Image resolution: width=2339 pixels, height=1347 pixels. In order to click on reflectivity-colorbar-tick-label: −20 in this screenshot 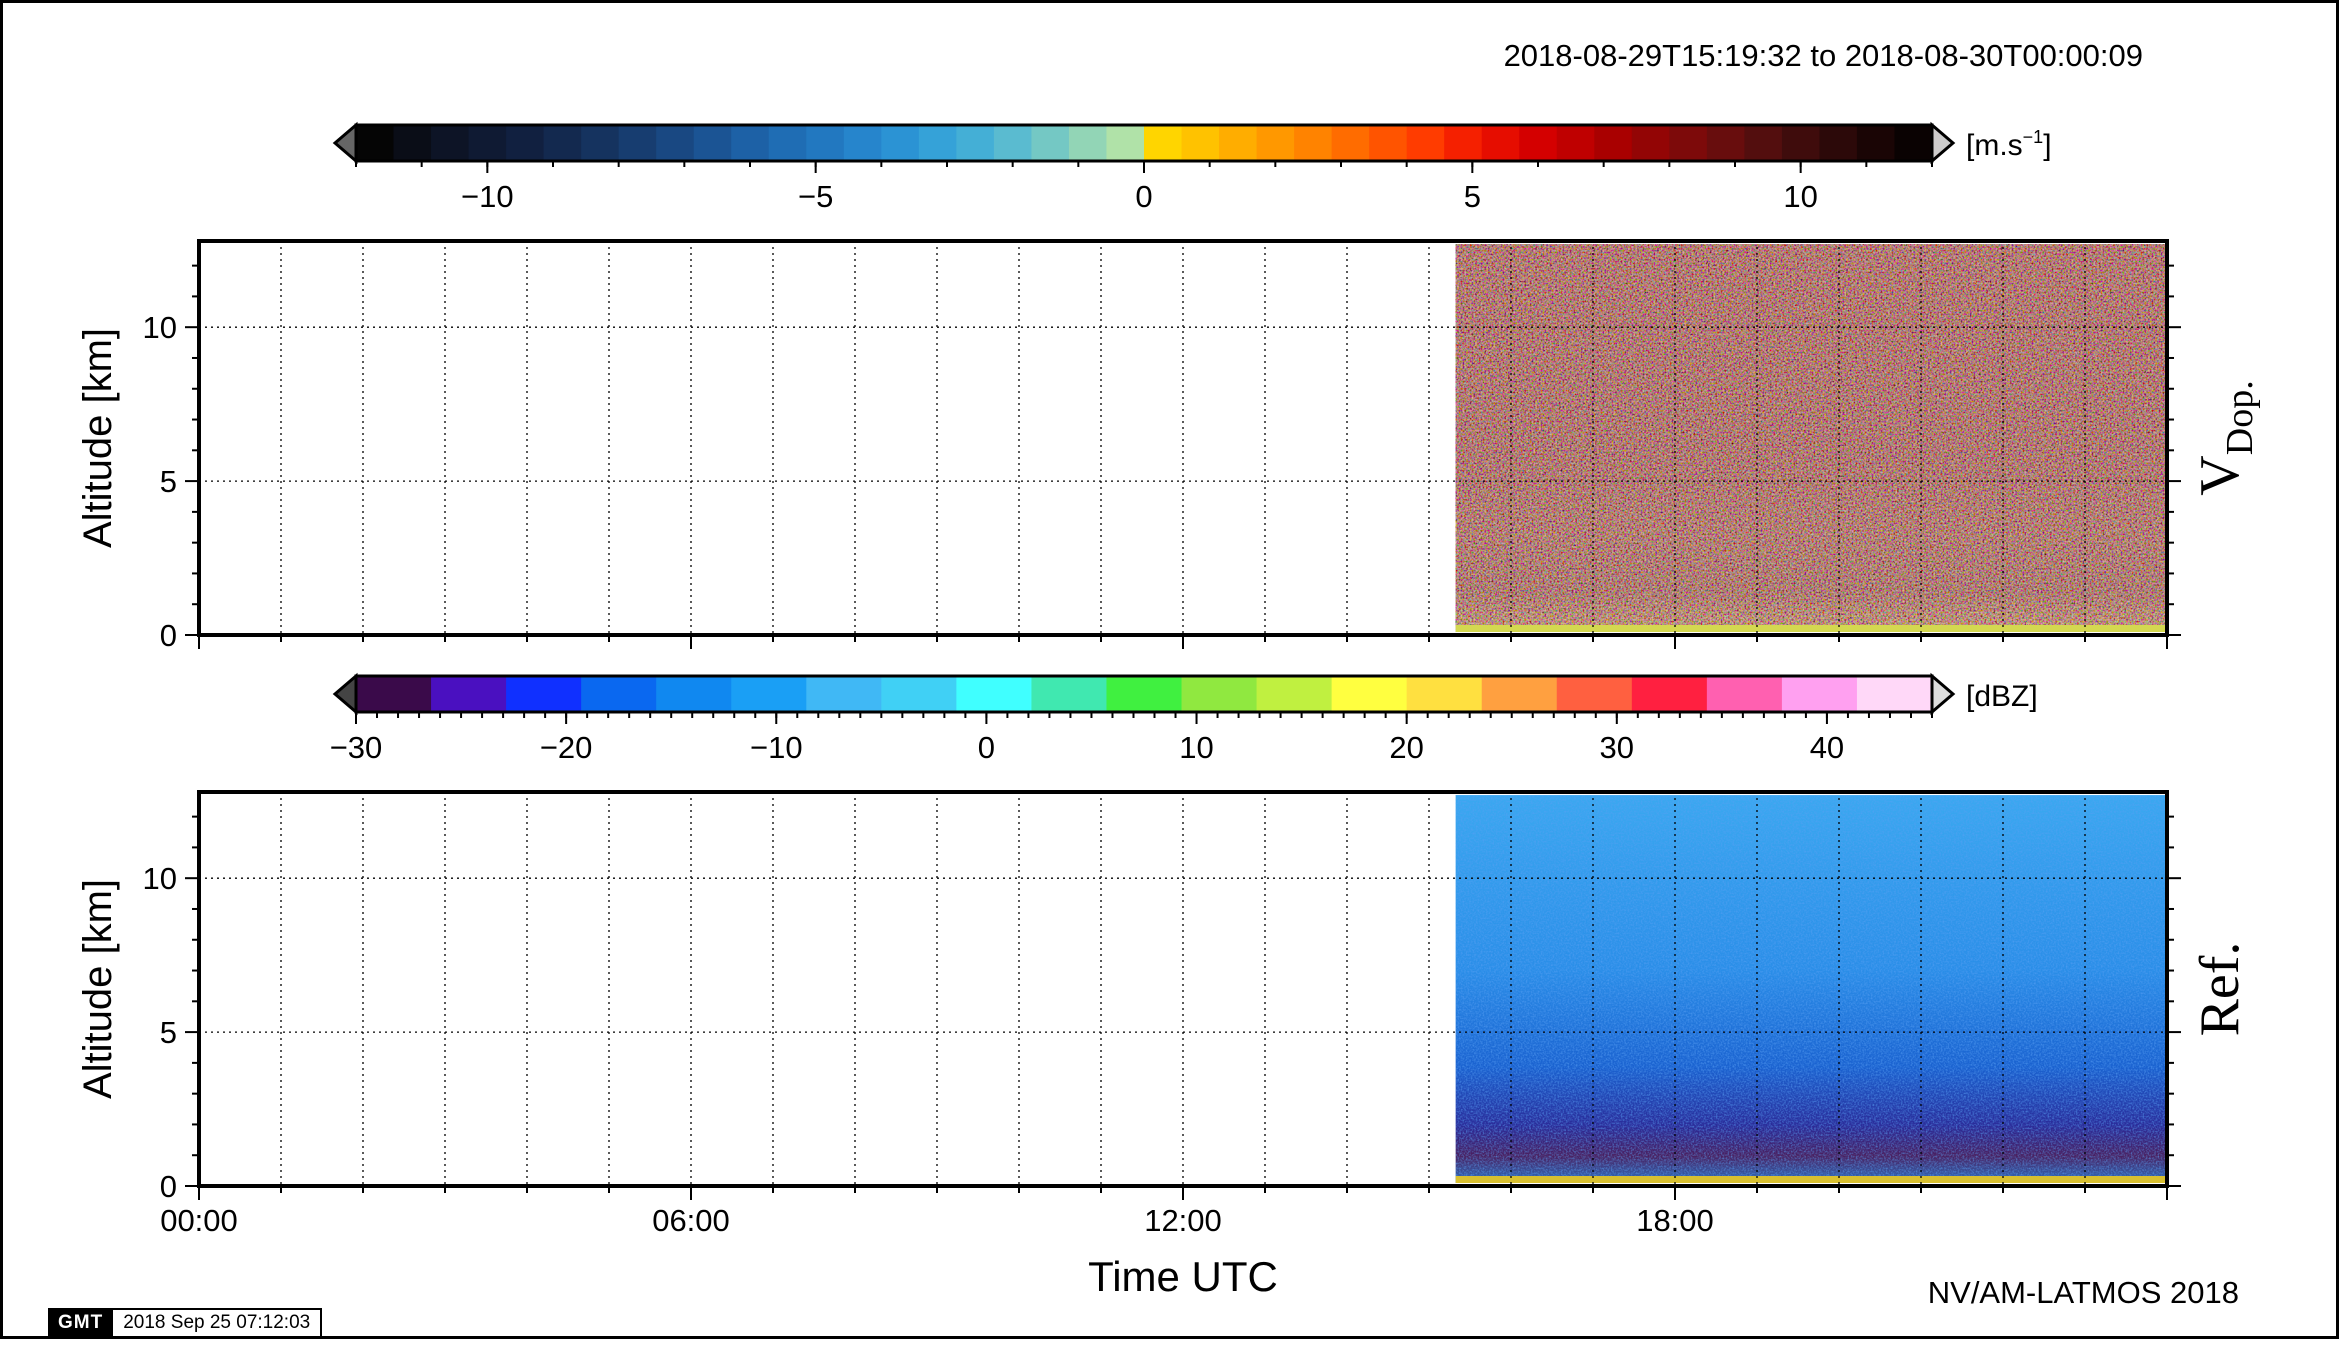, I will do `click(566, 747)`.